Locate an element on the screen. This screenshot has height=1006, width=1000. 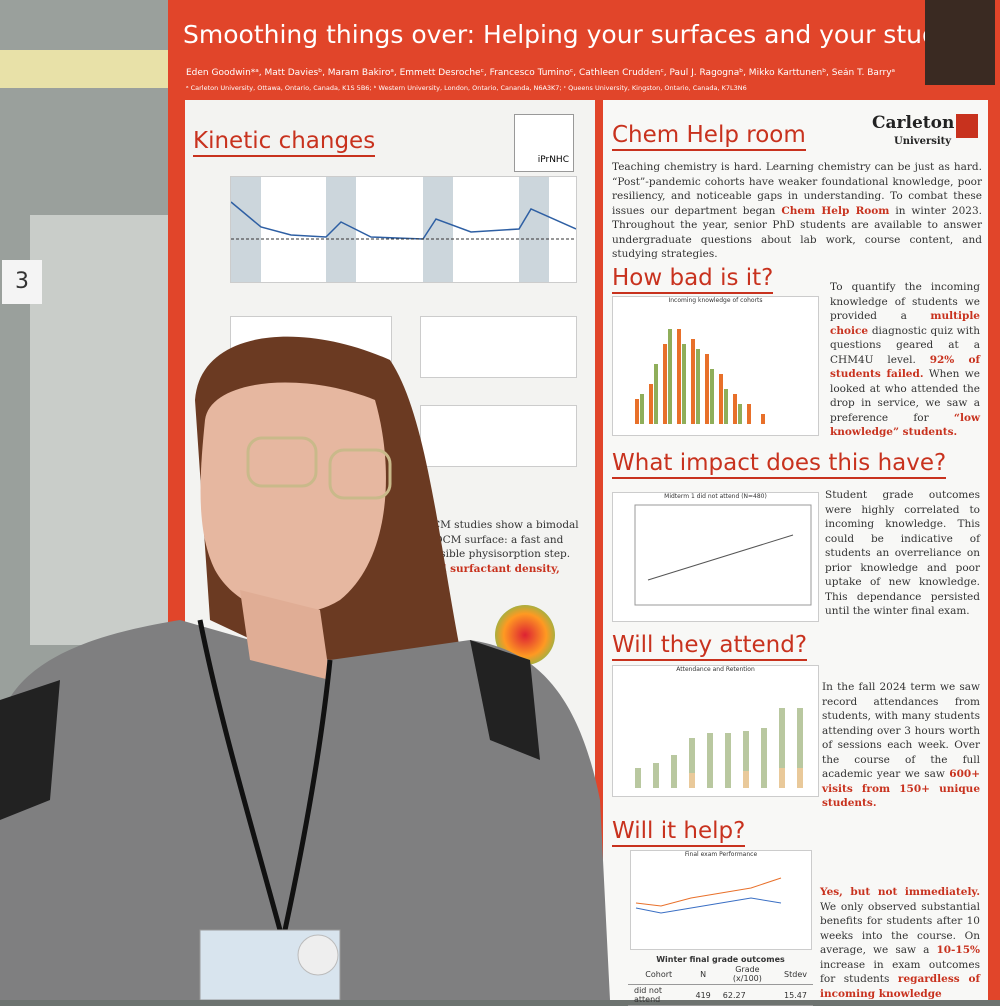
chart-title: Attendance and Retention is located at coordinates (715, 669).